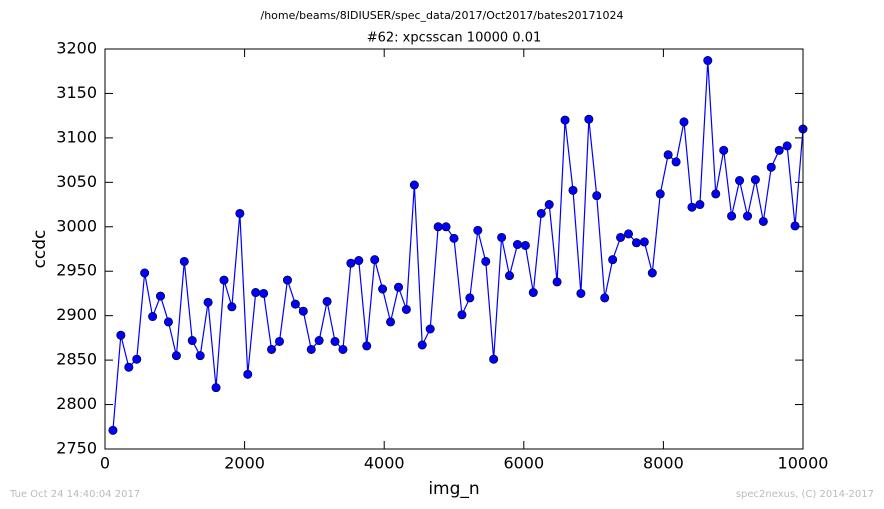 The width and height of the screenshot is (884, 509). What do you see at coordinates (76, 92) in the screenshot?
I see `y-tick-label: 3150` at bounding box center [76, 92].